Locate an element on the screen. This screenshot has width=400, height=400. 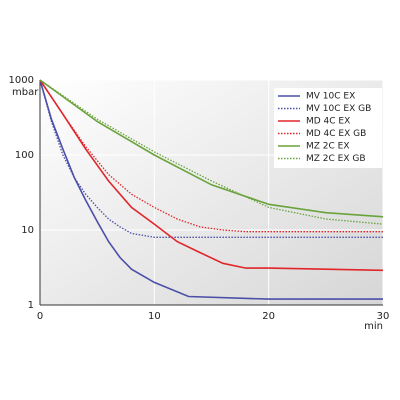
legend-box is located at coordinates (328, 128).